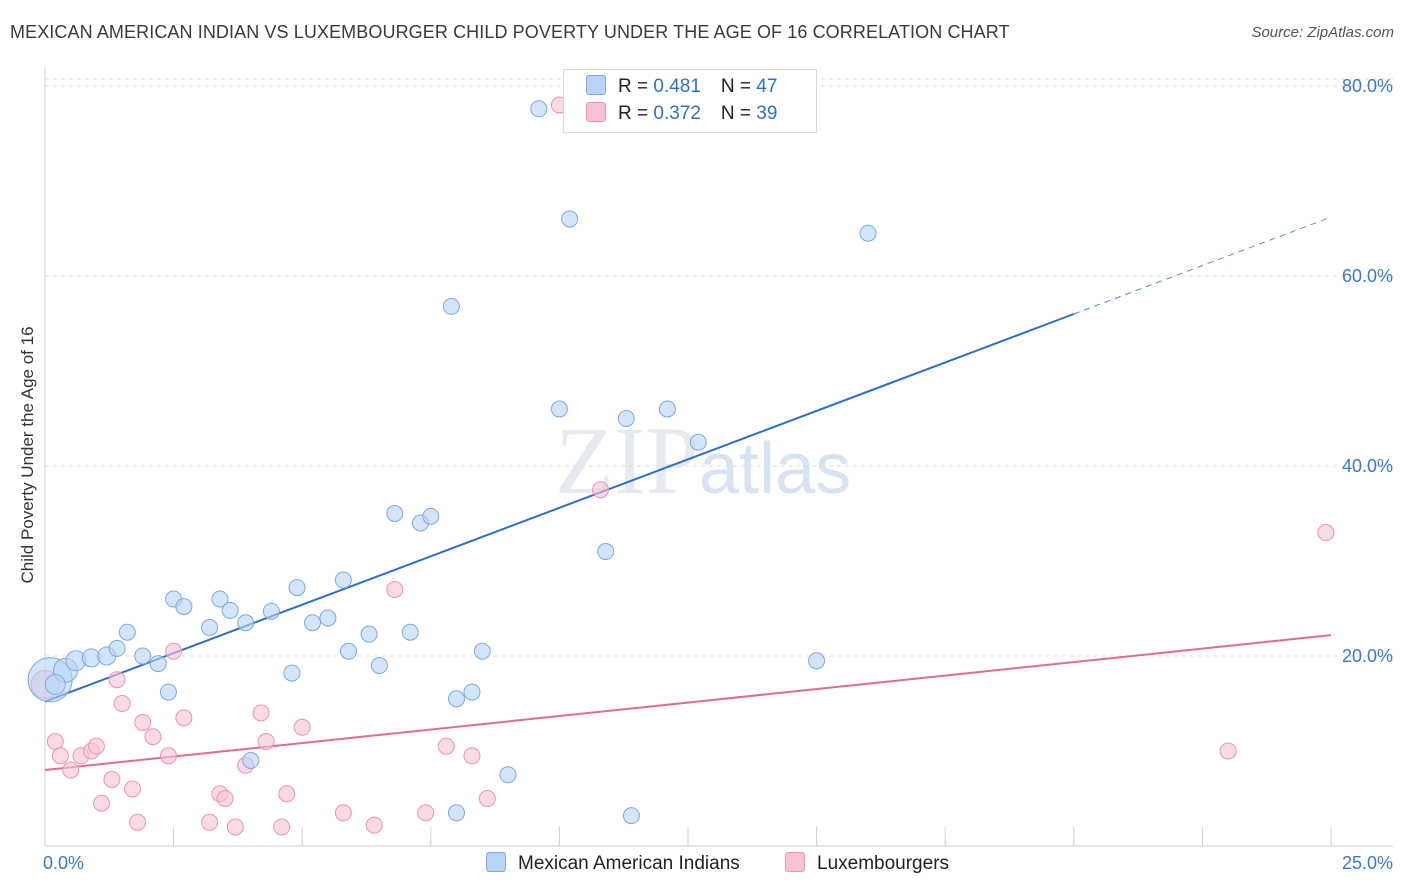 The image size is (1406, 892). What do you see at coordinates (596, 85) in the screenshot?
I see `blue-swatch` at bounding box center [596, 85].